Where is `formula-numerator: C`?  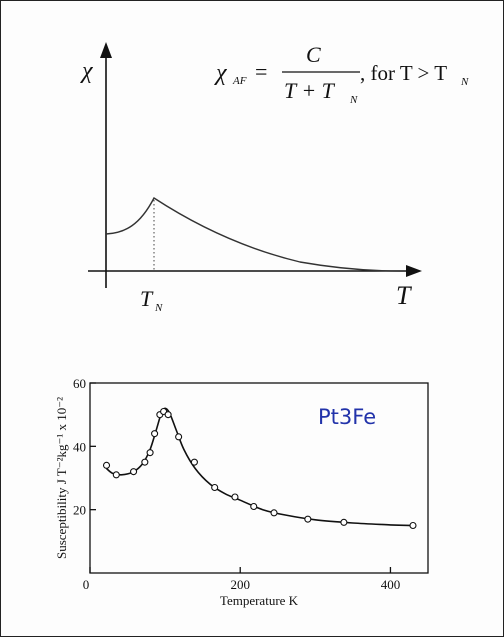
formula-numerator: C is located at coordinates (313, 54).